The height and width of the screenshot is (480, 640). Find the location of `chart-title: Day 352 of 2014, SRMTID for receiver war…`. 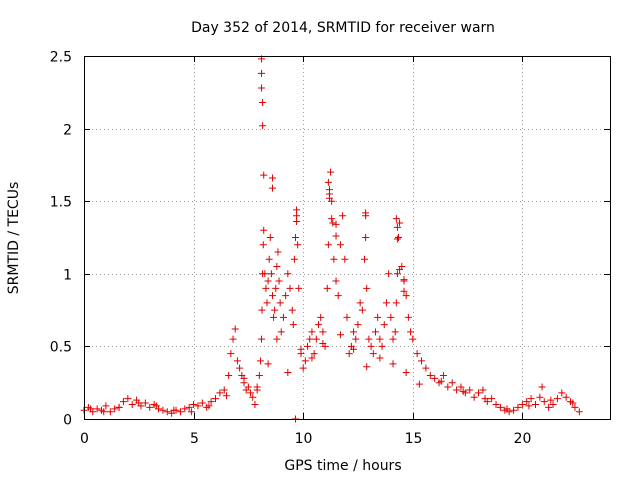

chart-title: Day 352 of 2014, SRMTID for receiver war… is located at coordinates (343, 28).